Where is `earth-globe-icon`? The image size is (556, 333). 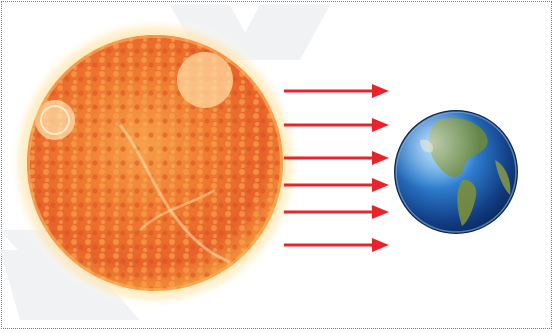 earth-globe-icon is located at coordinates (456, 172).